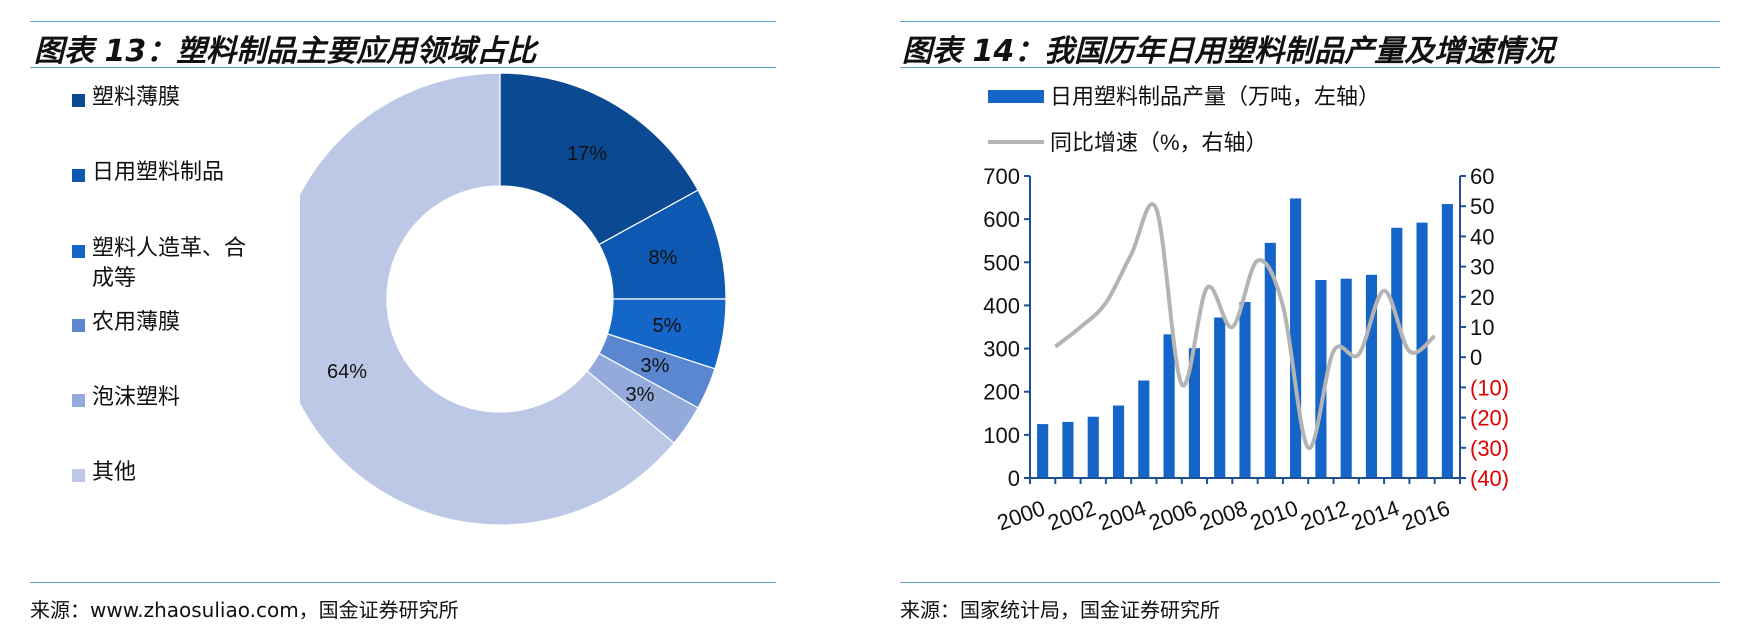 The image size is (1740, 630). What do you see at coordinates (403, 67) in the screenshot?
I see `left-title-bottom-rule` at bounding box center [403, 67].